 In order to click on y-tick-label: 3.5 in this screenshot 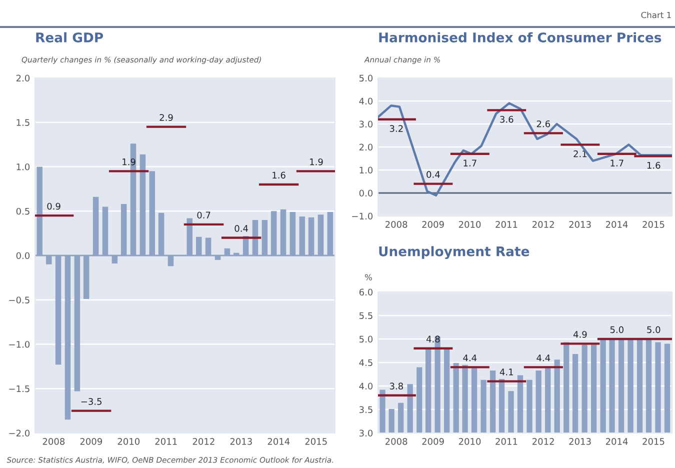, I will do `click(365, 410)`.